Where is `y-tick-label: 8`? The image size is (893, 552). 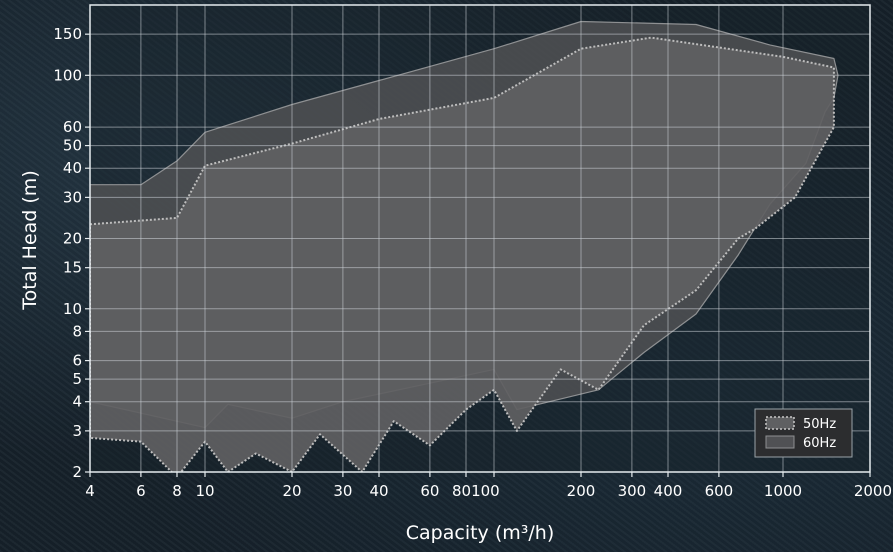 y-tick-label: 8 is located at coordinates (77, 331).